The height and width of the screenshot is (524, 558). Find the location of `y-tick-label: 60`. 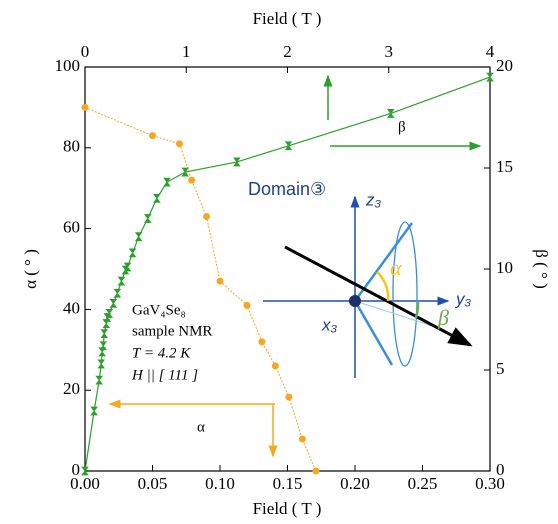

y-tick-label: 60 is located at coordinates (71, 227).